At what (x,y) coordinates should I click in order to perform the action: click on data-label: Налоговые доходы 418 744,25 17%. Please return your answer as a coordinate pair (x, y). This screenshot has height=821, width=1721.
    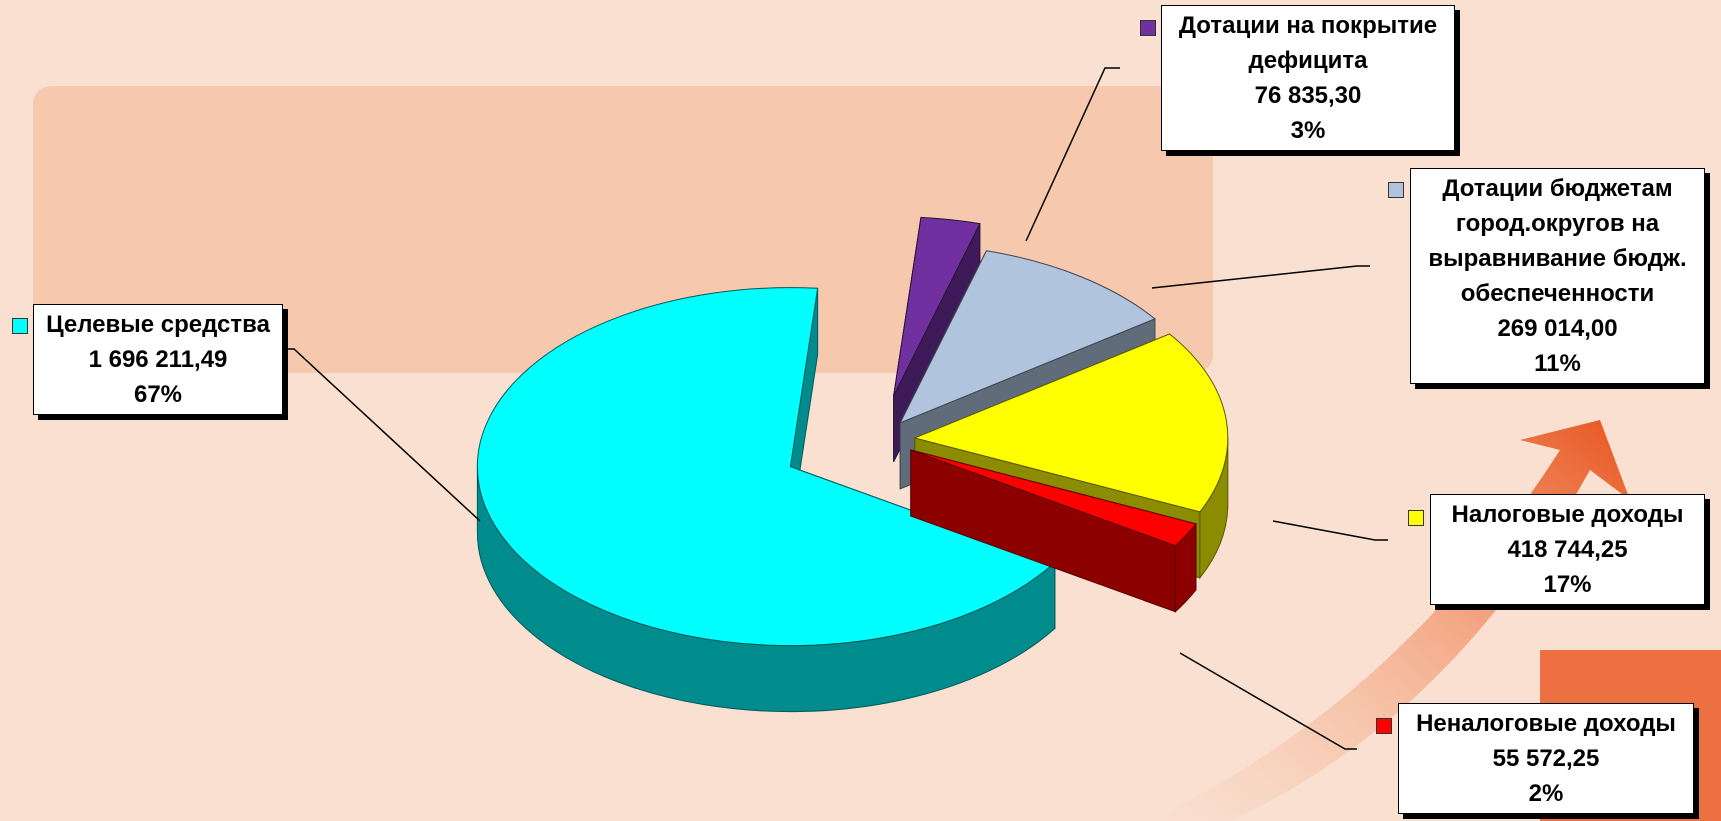
    Looking at the image, I should click on (1567, 549).